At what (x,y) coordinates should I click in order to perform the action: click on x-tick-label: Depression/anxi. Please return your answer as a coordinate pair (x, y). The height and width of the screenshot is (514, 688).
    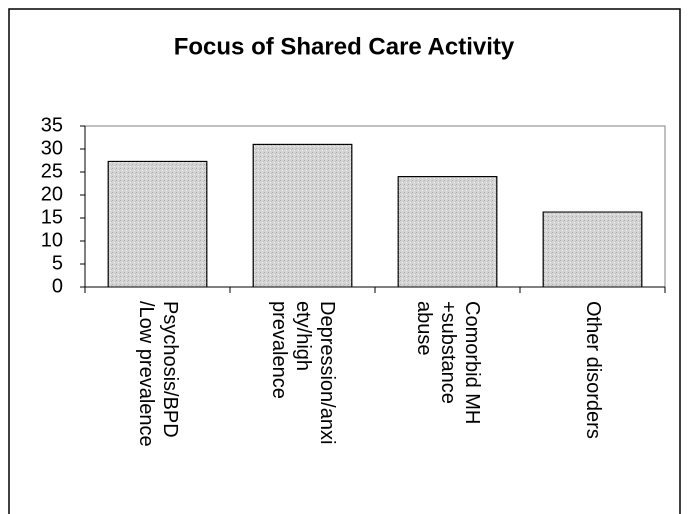
    Looking at the image, I should click on (327, 372).